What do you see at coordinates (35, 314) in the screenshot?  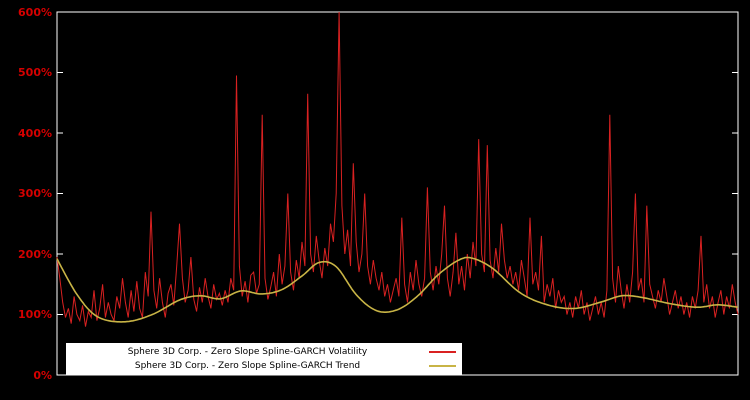 I see `y-tick-label: 100%` at bounding box center [35, 314].